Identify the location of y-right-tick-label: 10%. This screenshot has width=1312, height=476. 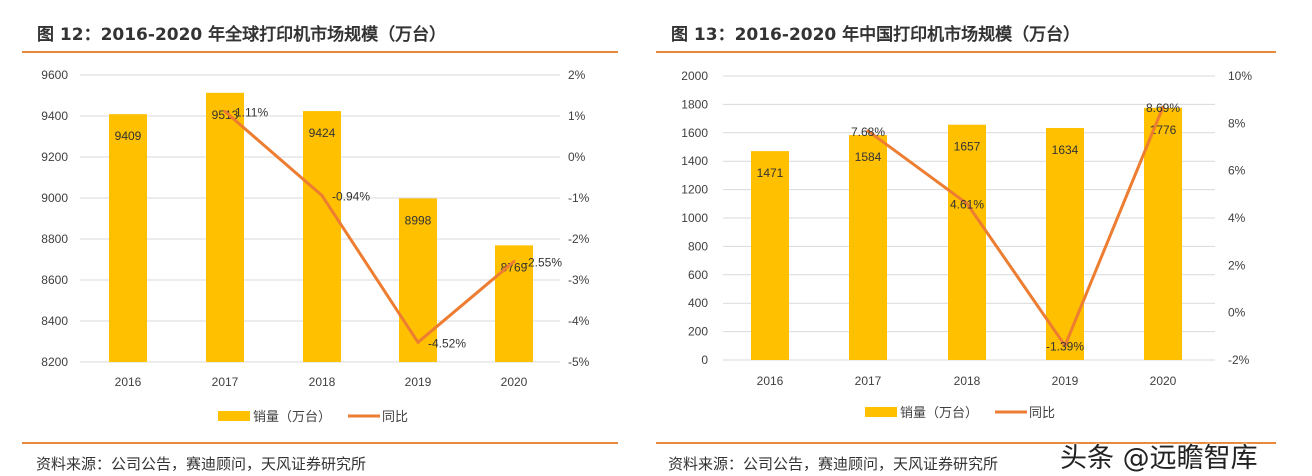
(1240, 76).